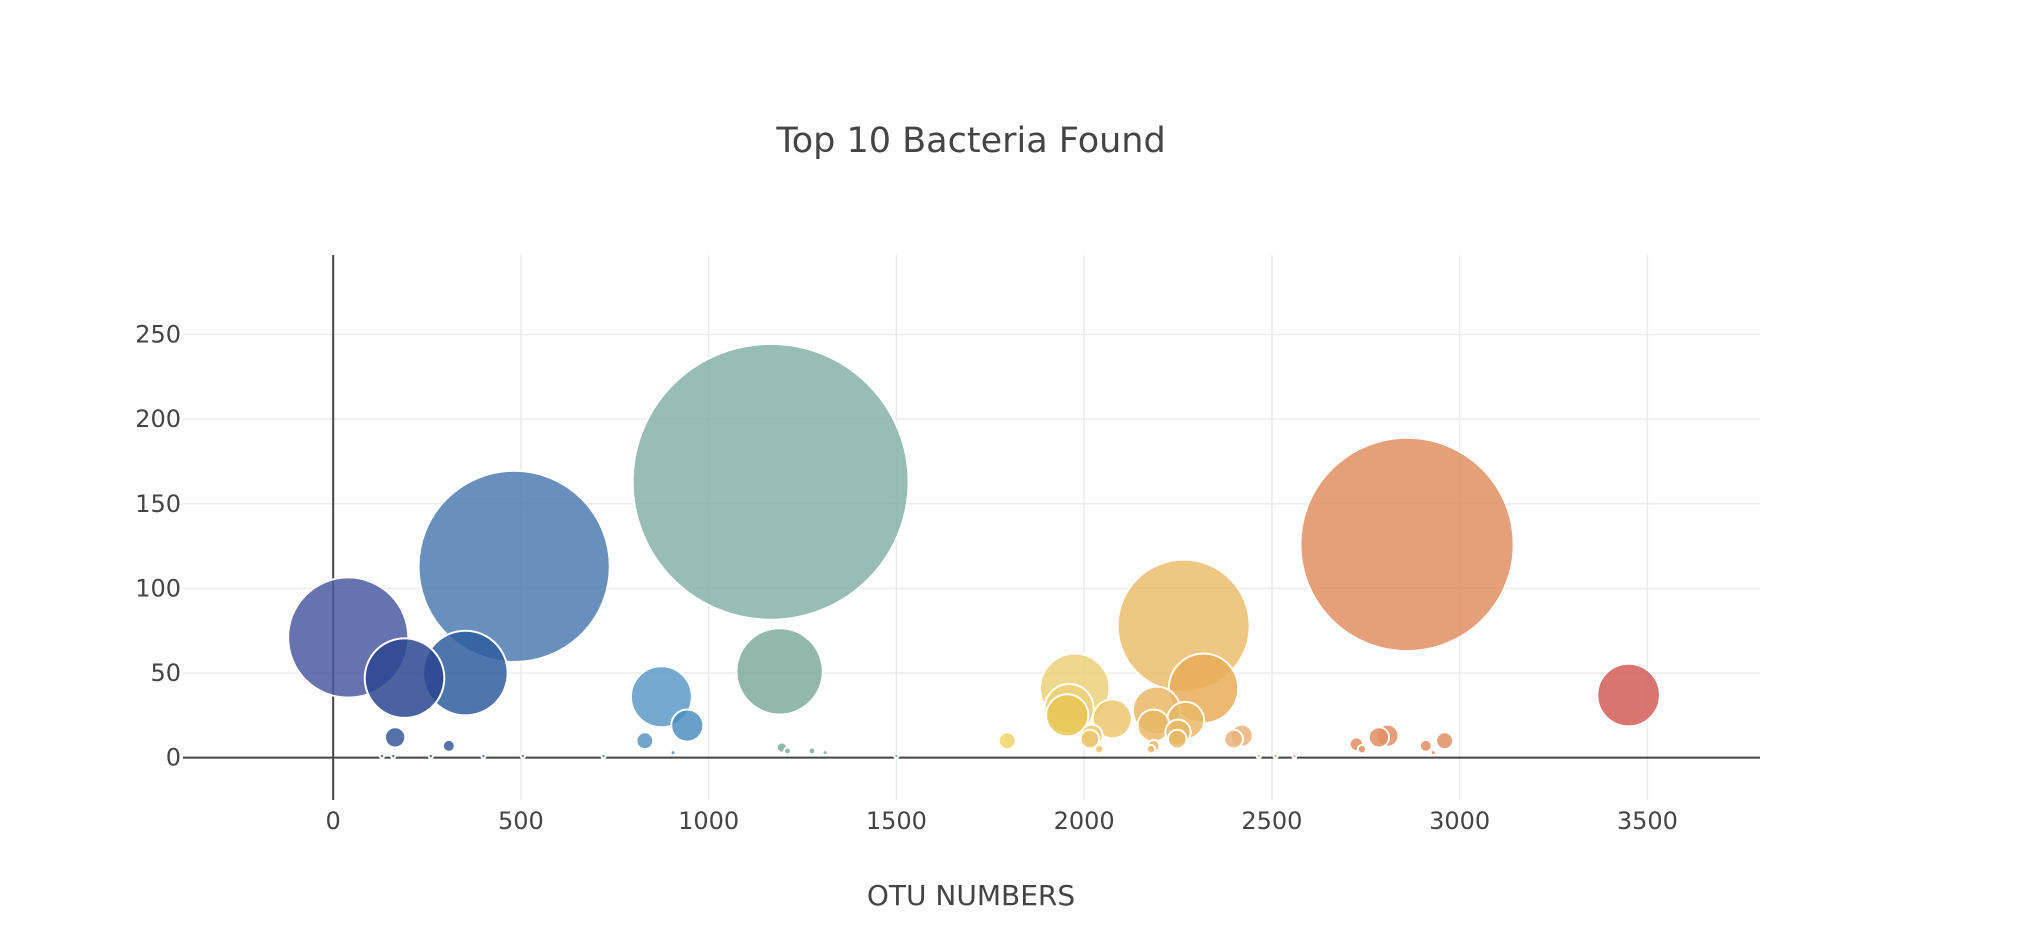 This screenshot has width=2028, height=936. I want to click on y-tick-label: 50, so click(165, 673).